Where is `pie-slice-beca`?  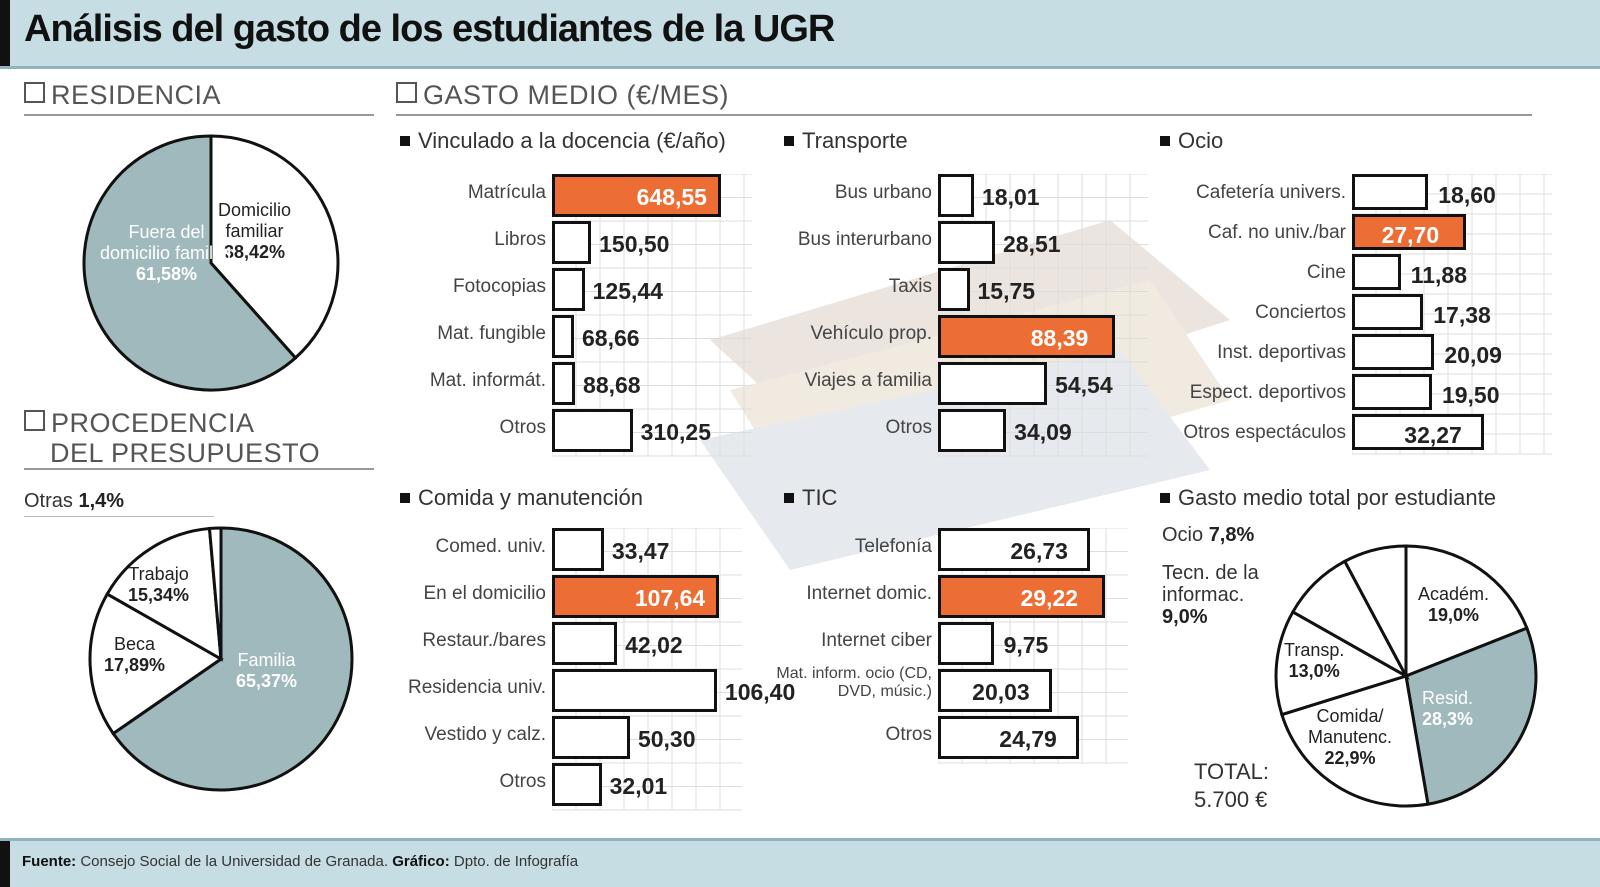
pie-slice-beca is located at coordinates (156, 663).